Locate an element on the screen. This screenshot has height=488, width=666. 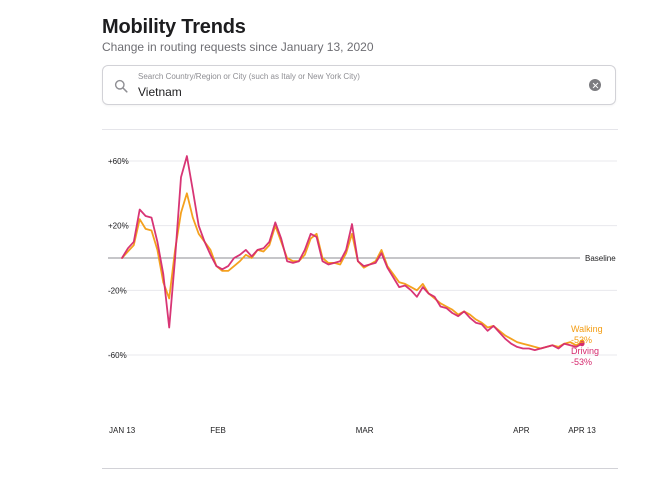
chart-bottom-divider is located at coordinates (360, 468).